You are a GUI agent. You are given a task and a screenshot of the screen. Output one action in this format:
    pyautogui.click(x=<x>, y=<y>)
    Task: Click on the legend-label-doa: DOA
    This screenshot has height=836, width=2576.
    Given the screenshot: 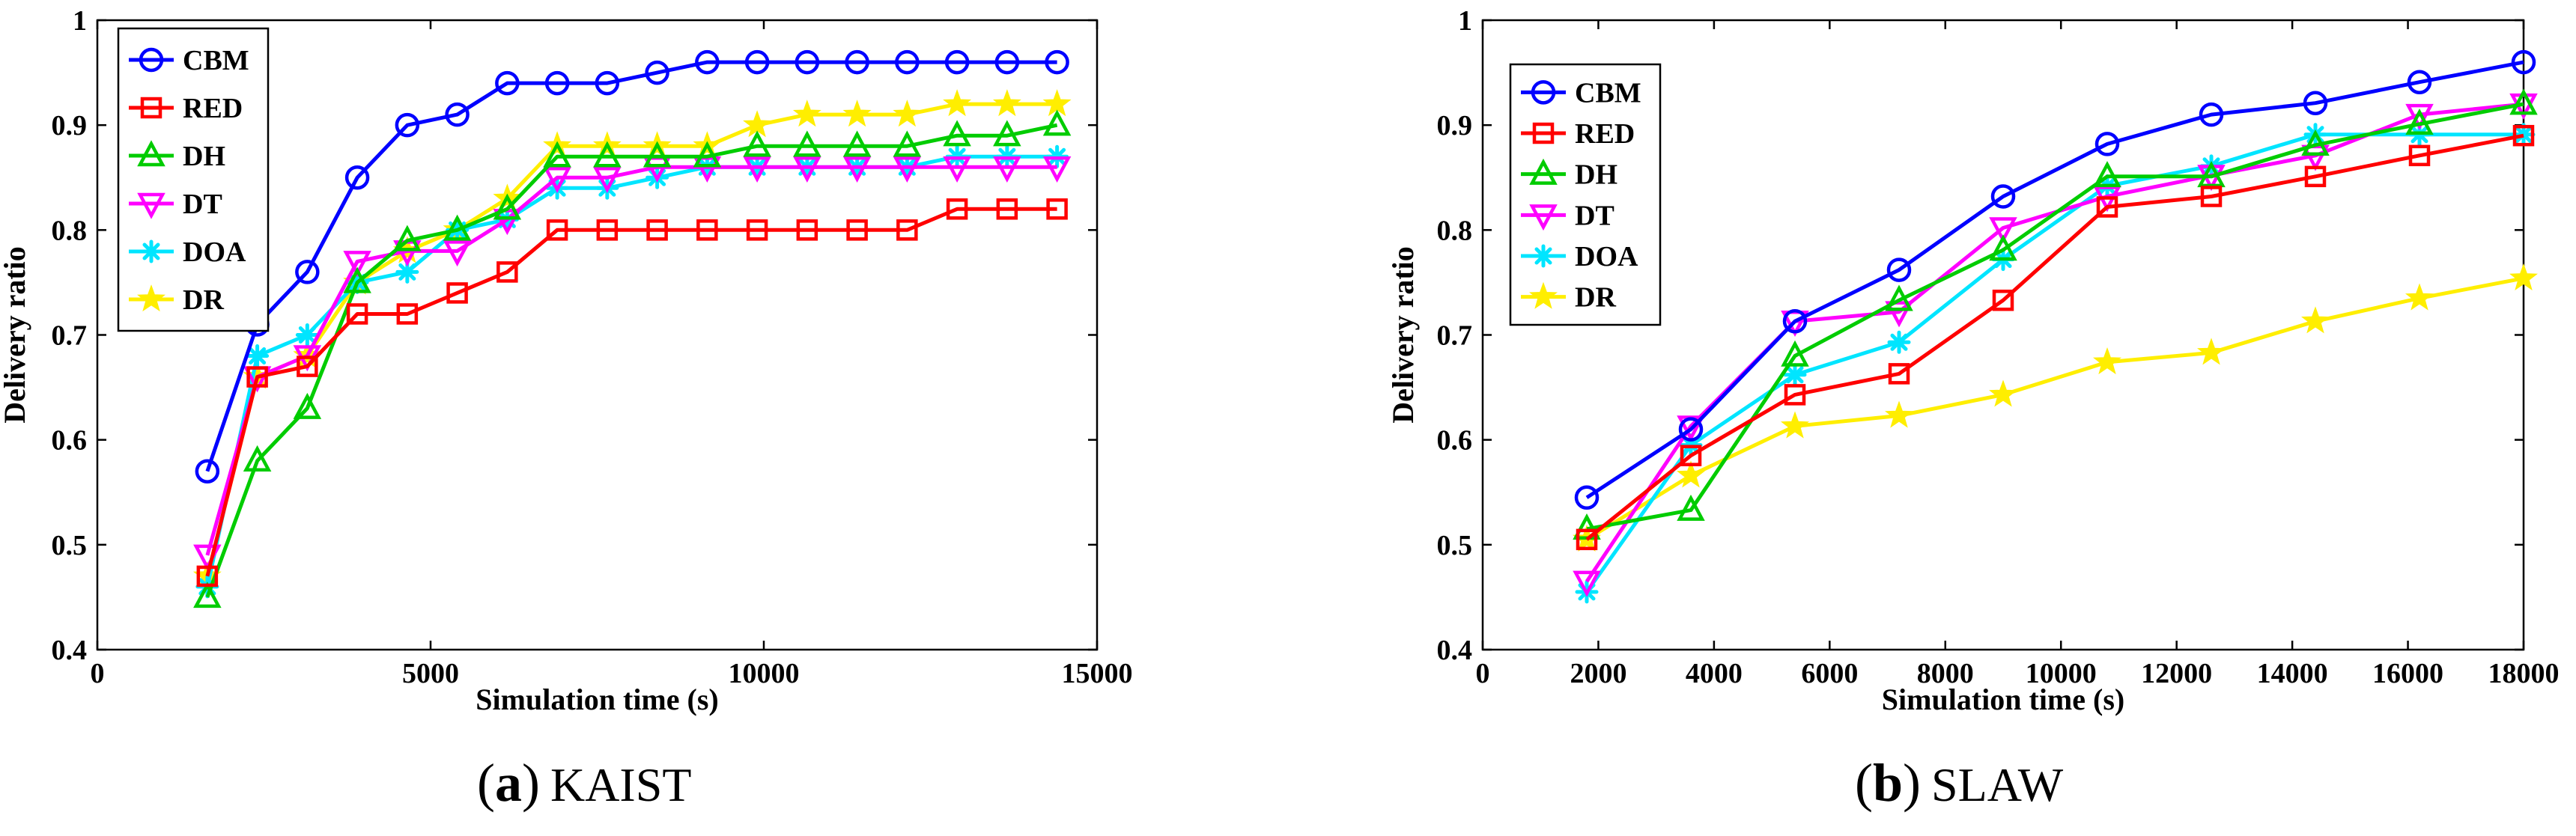 What is the action you would take?
    pyautogui.click(x=214, y=252)
    